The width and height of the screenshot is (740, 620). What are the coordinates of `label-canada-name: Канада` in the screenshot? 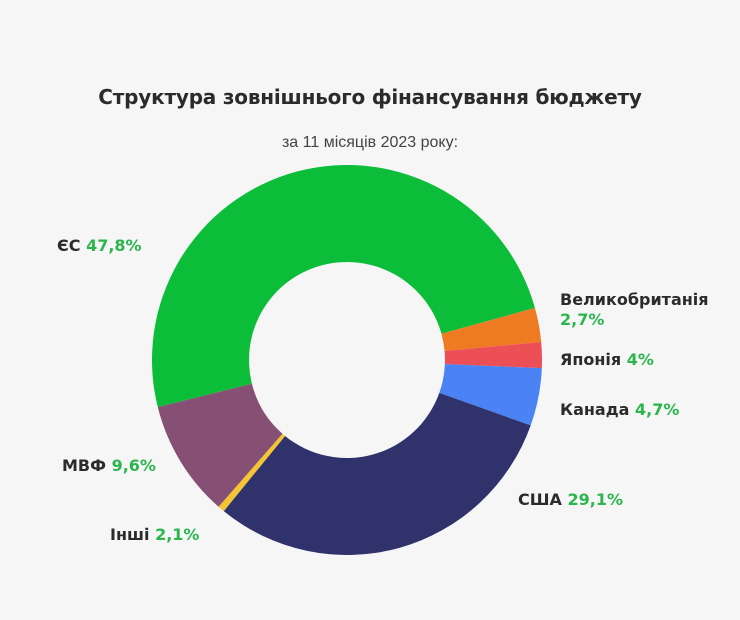 It's located at (595, 409).